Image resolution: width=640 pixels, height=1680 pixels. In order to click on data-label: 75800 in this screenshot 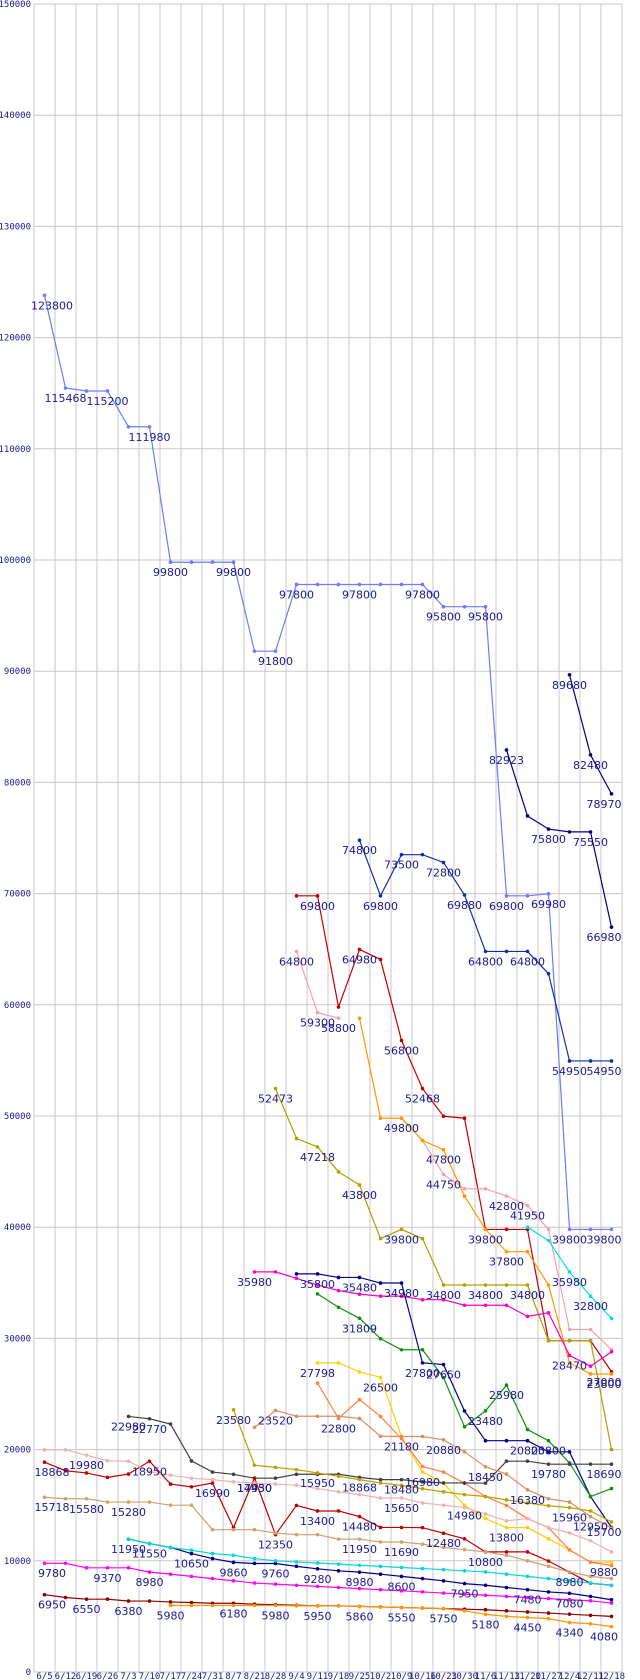, I will do `click(548, 839)`.